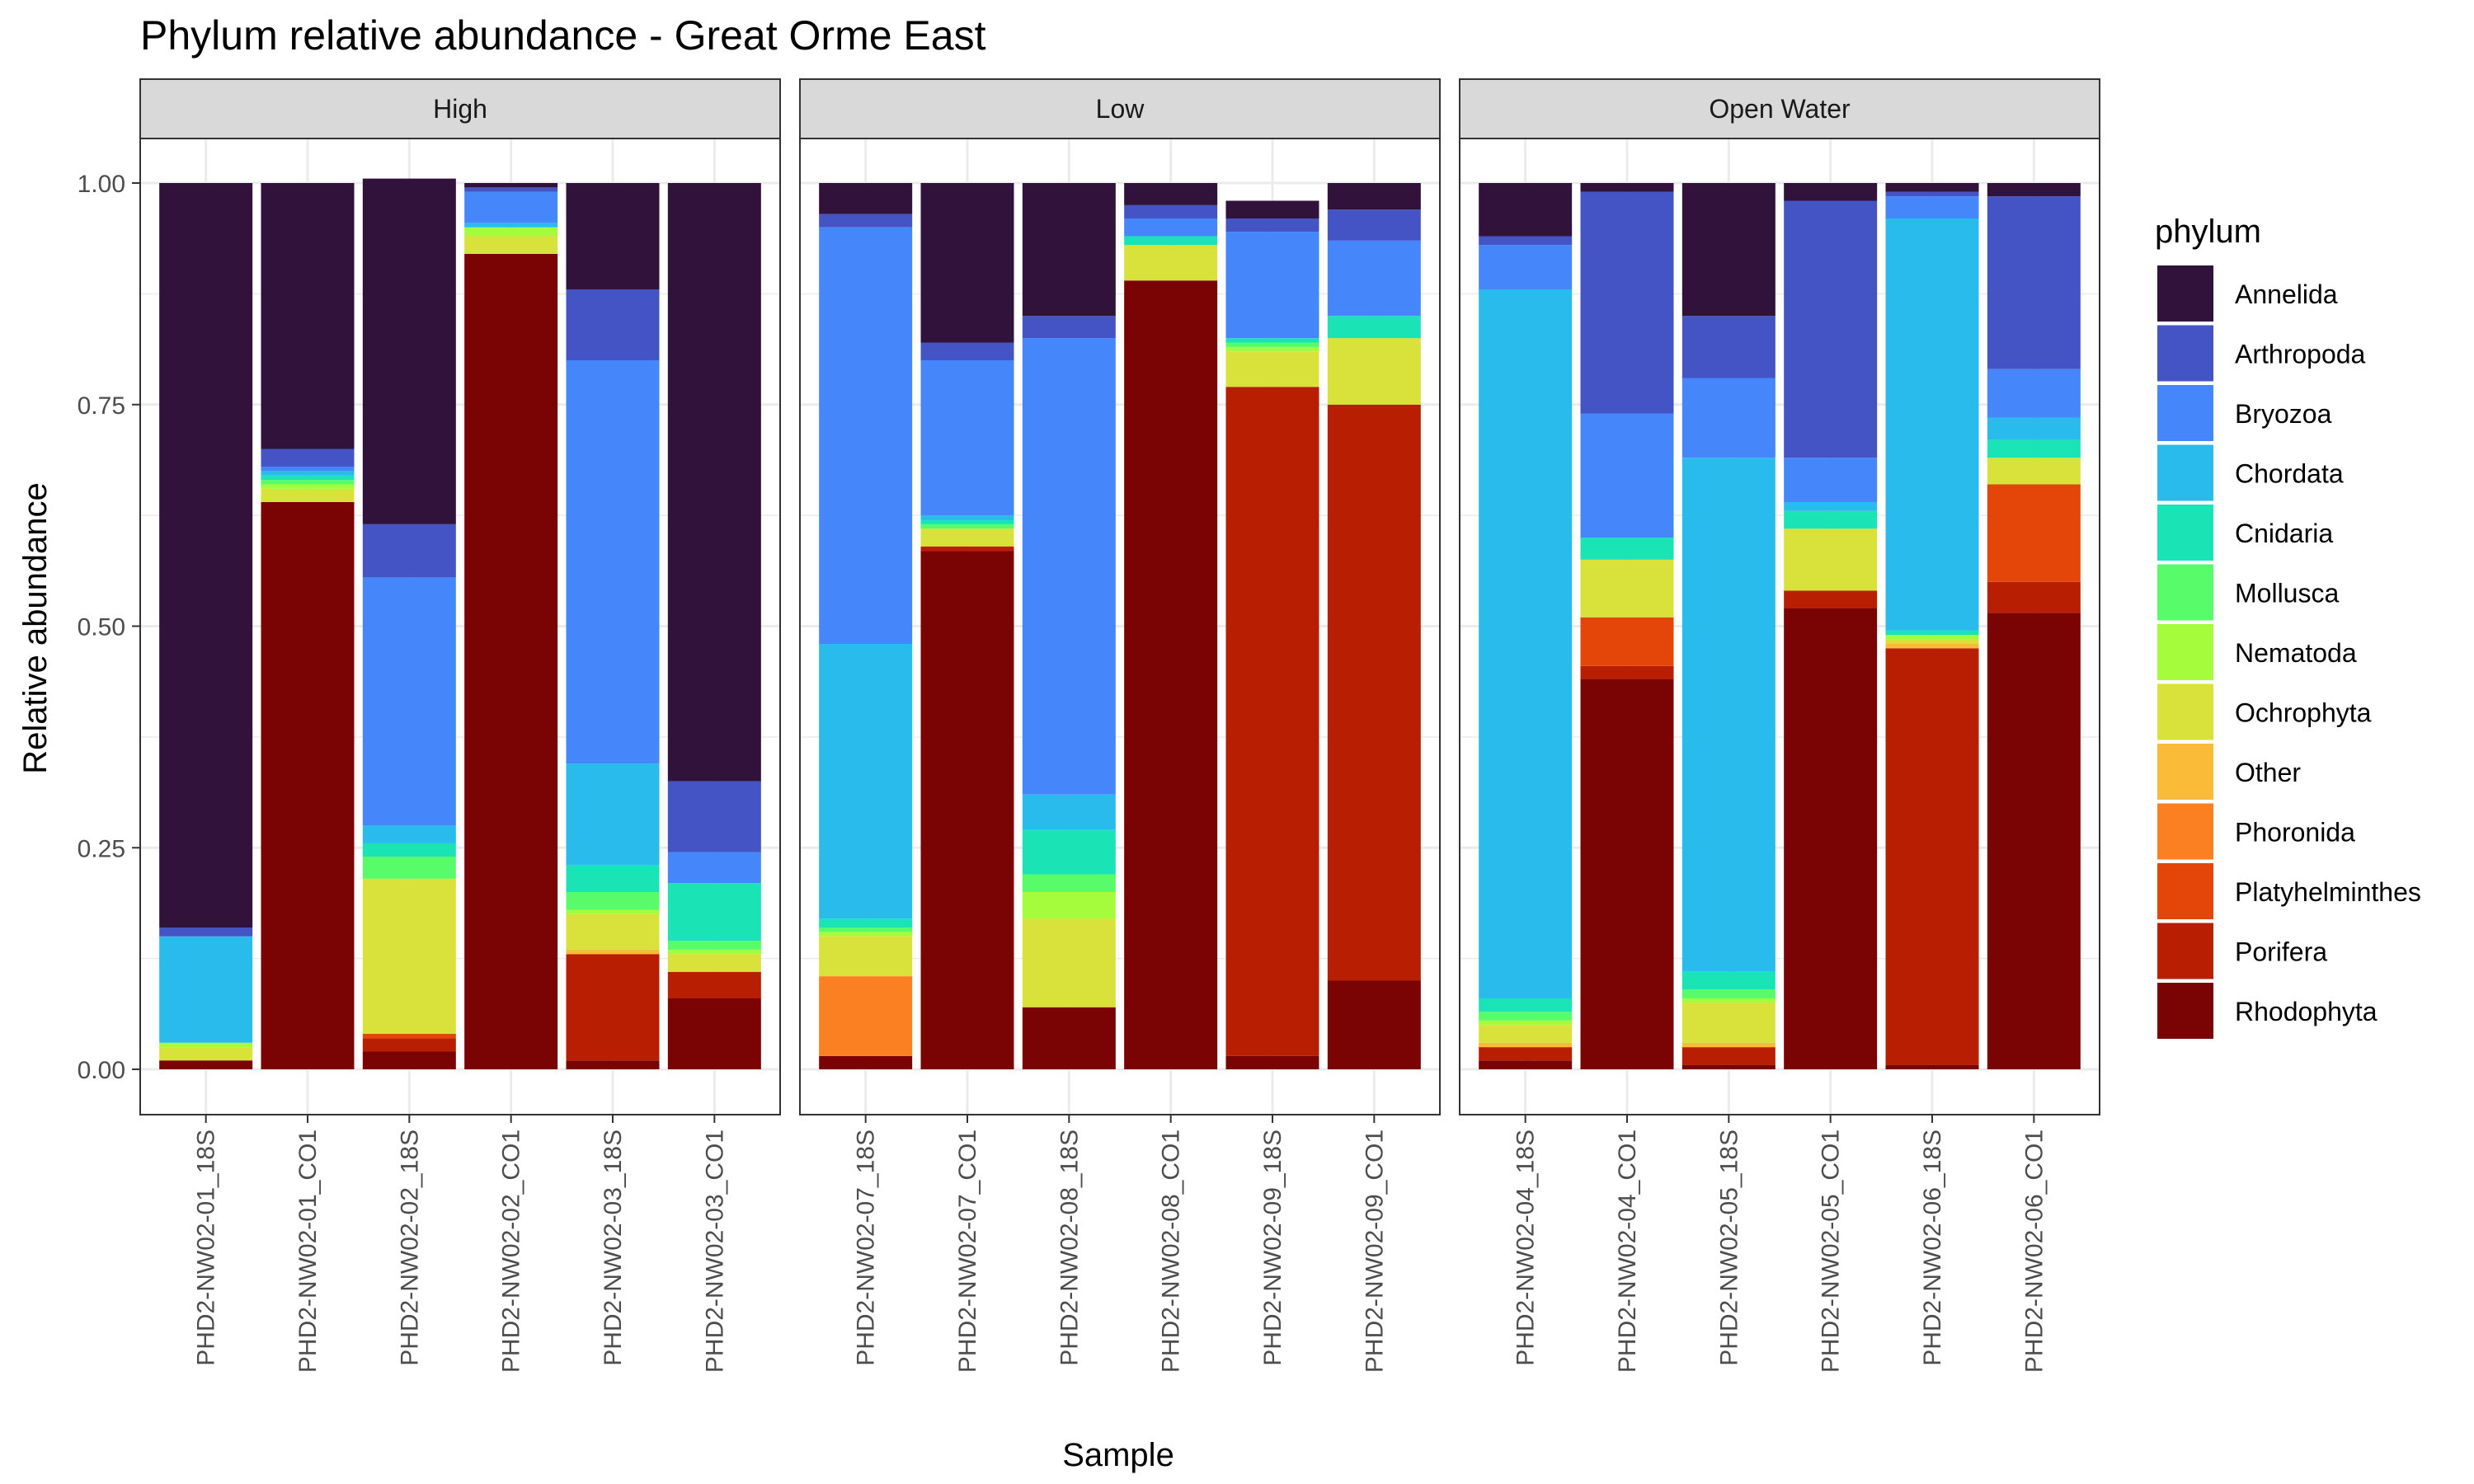 Image resolution: width=2474 pixels, height=1484 pixels. What do you see at coordinates (101, 627) in the screenshot?
I see `y-tick-label: 0.50` at bounding box center [101, 627].